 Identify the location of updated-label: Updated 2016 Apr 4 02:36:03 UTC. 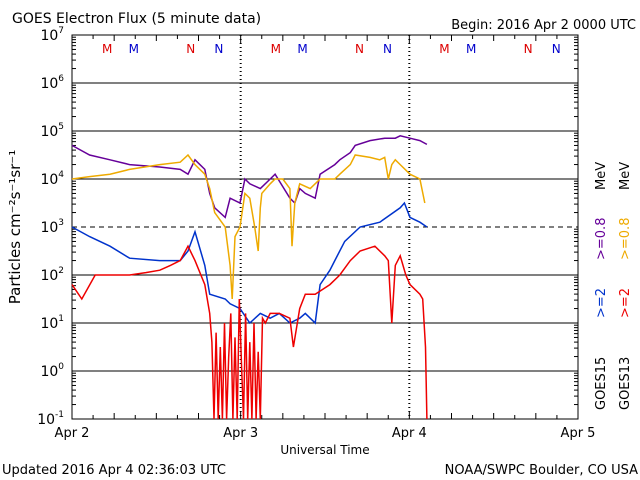
(114, 470).